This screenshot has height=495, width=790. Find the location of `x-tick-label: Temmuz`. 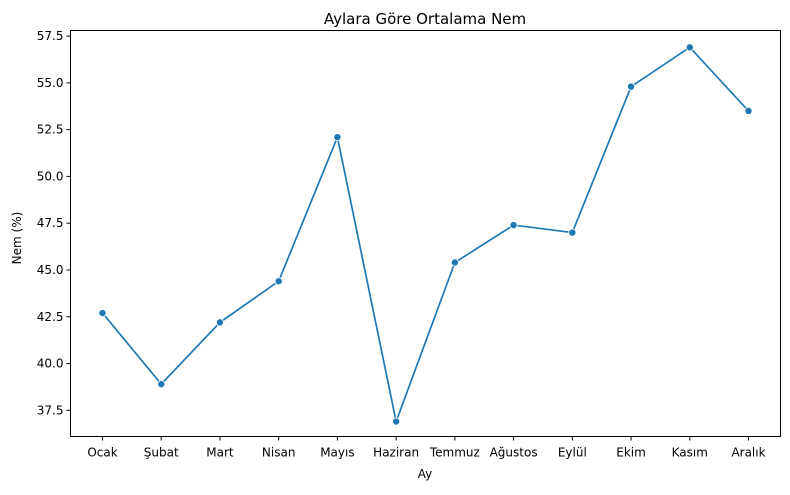

x-tick-label: Temmuz is located at coordinates (454, 453).